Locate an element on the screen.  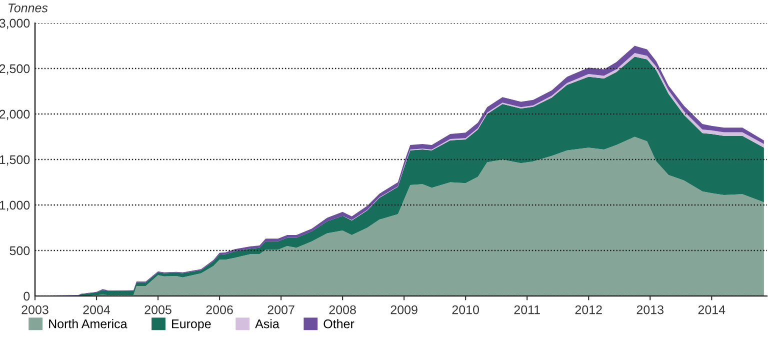
x-tick-label: 2005 is located at coordinates (158, 309).